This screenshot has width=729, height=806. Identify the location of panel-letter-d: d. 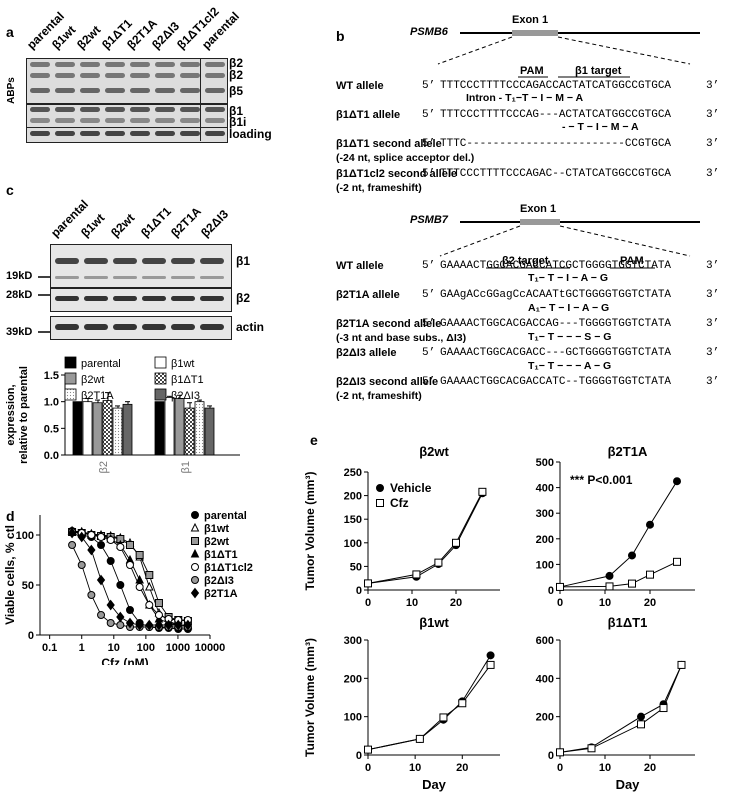
(10, 516).